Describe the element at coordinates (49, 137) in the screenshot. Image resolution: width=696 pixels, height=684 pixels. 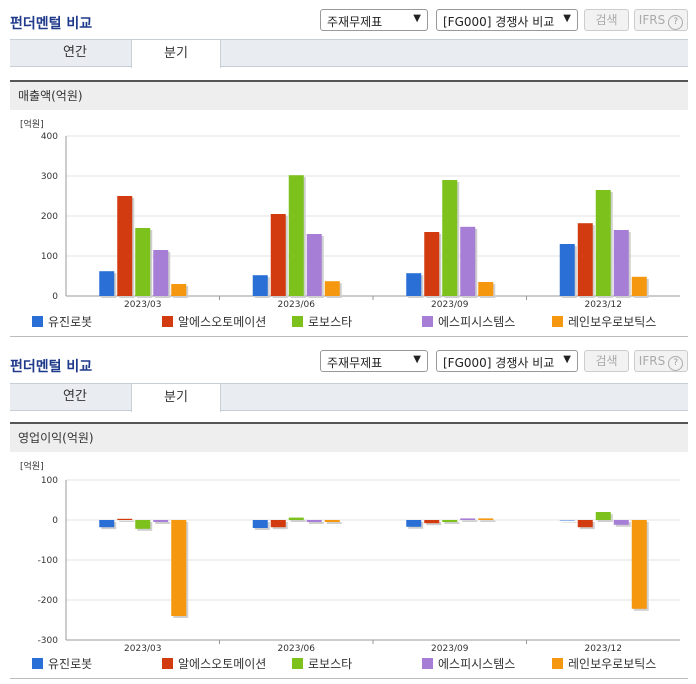
I see `y-tick-label: 400` at that location.